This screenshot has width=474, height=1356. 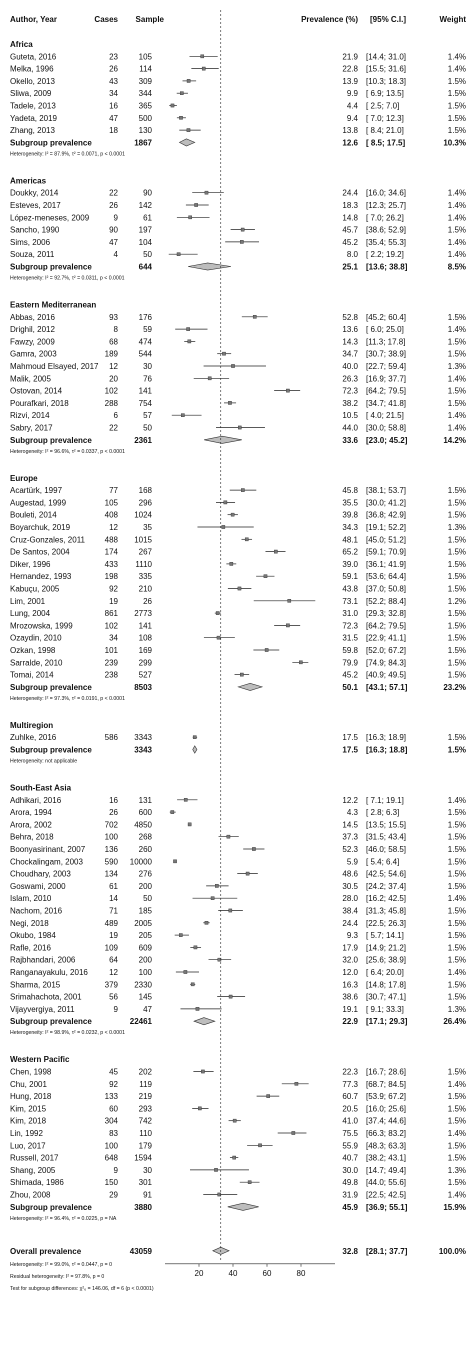 I want to click on study-ci: [14.7; 49.4], so click(x=386, y=1170).